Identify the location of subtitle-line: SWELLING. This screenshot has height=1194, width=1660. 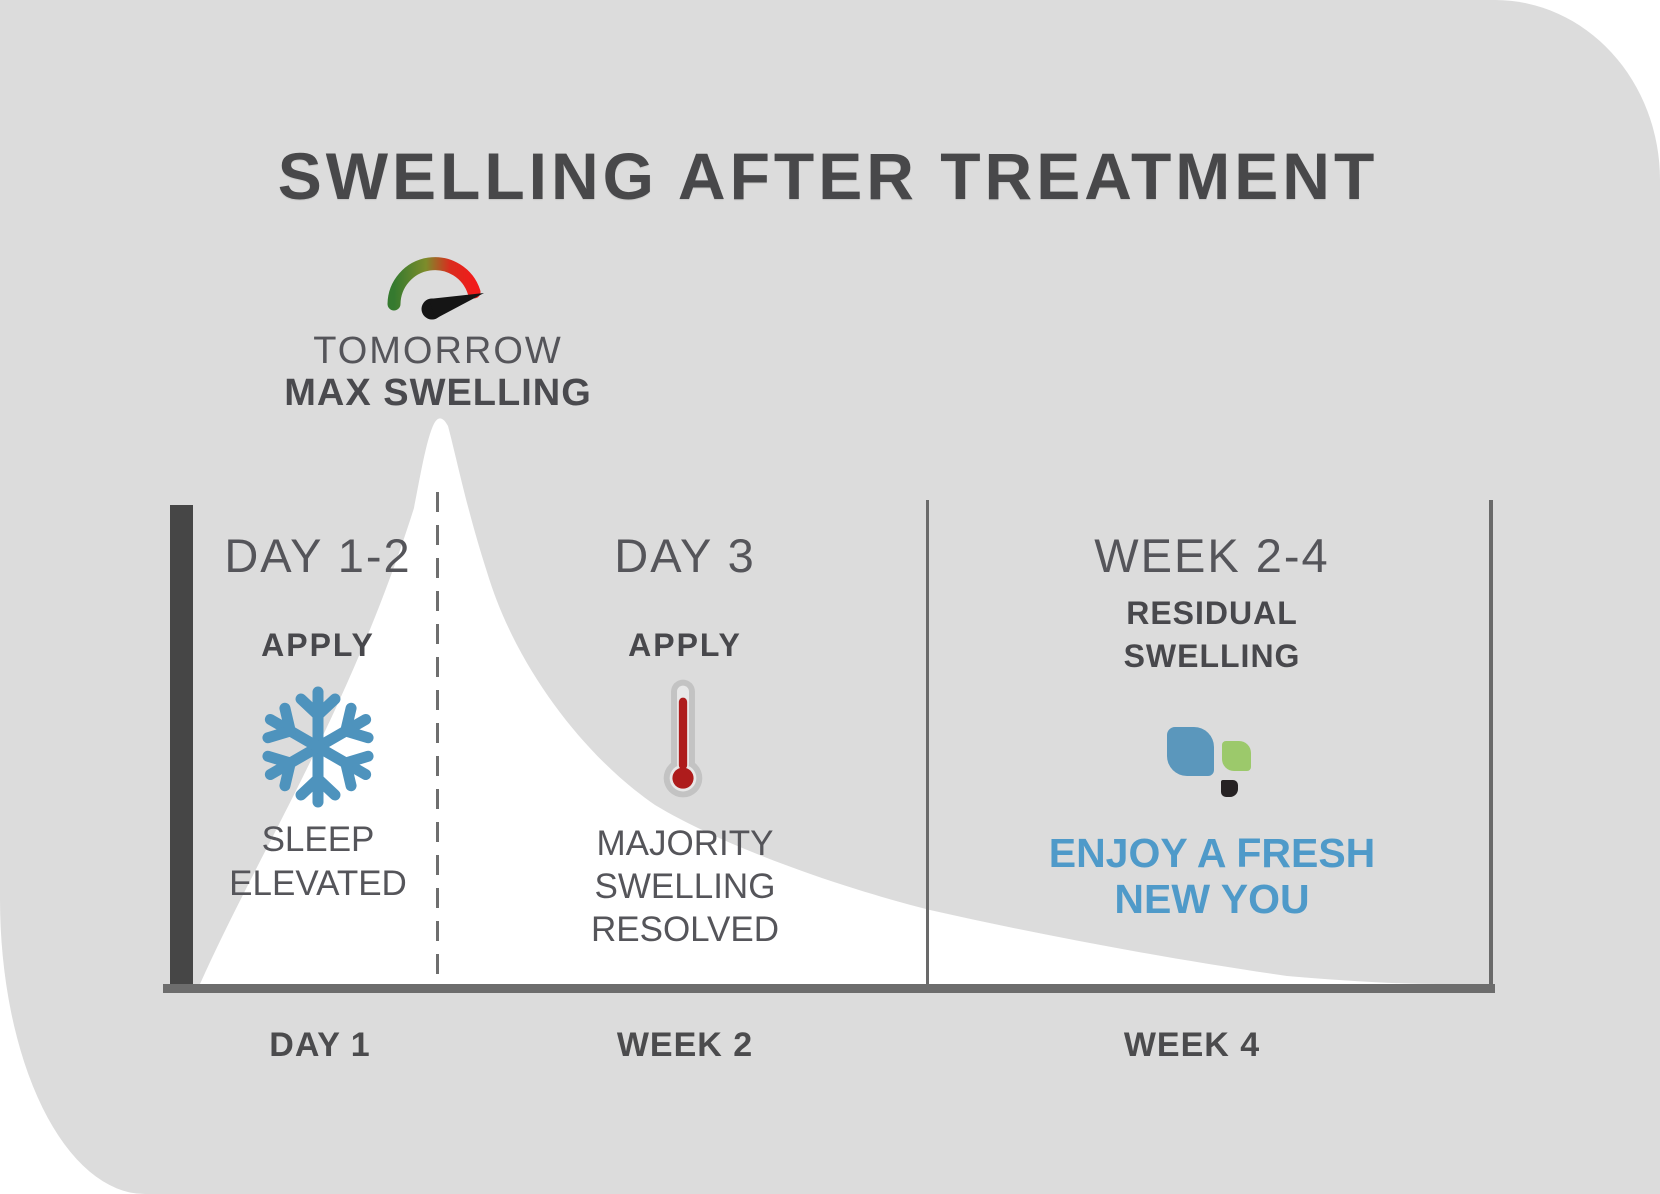
(1212, 656).